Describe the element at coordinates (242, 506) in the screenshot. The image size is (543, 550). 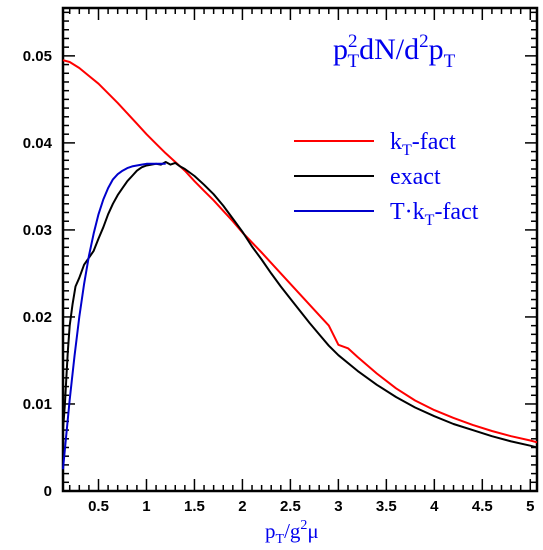
I see `x-tick-label: 2` at that location.